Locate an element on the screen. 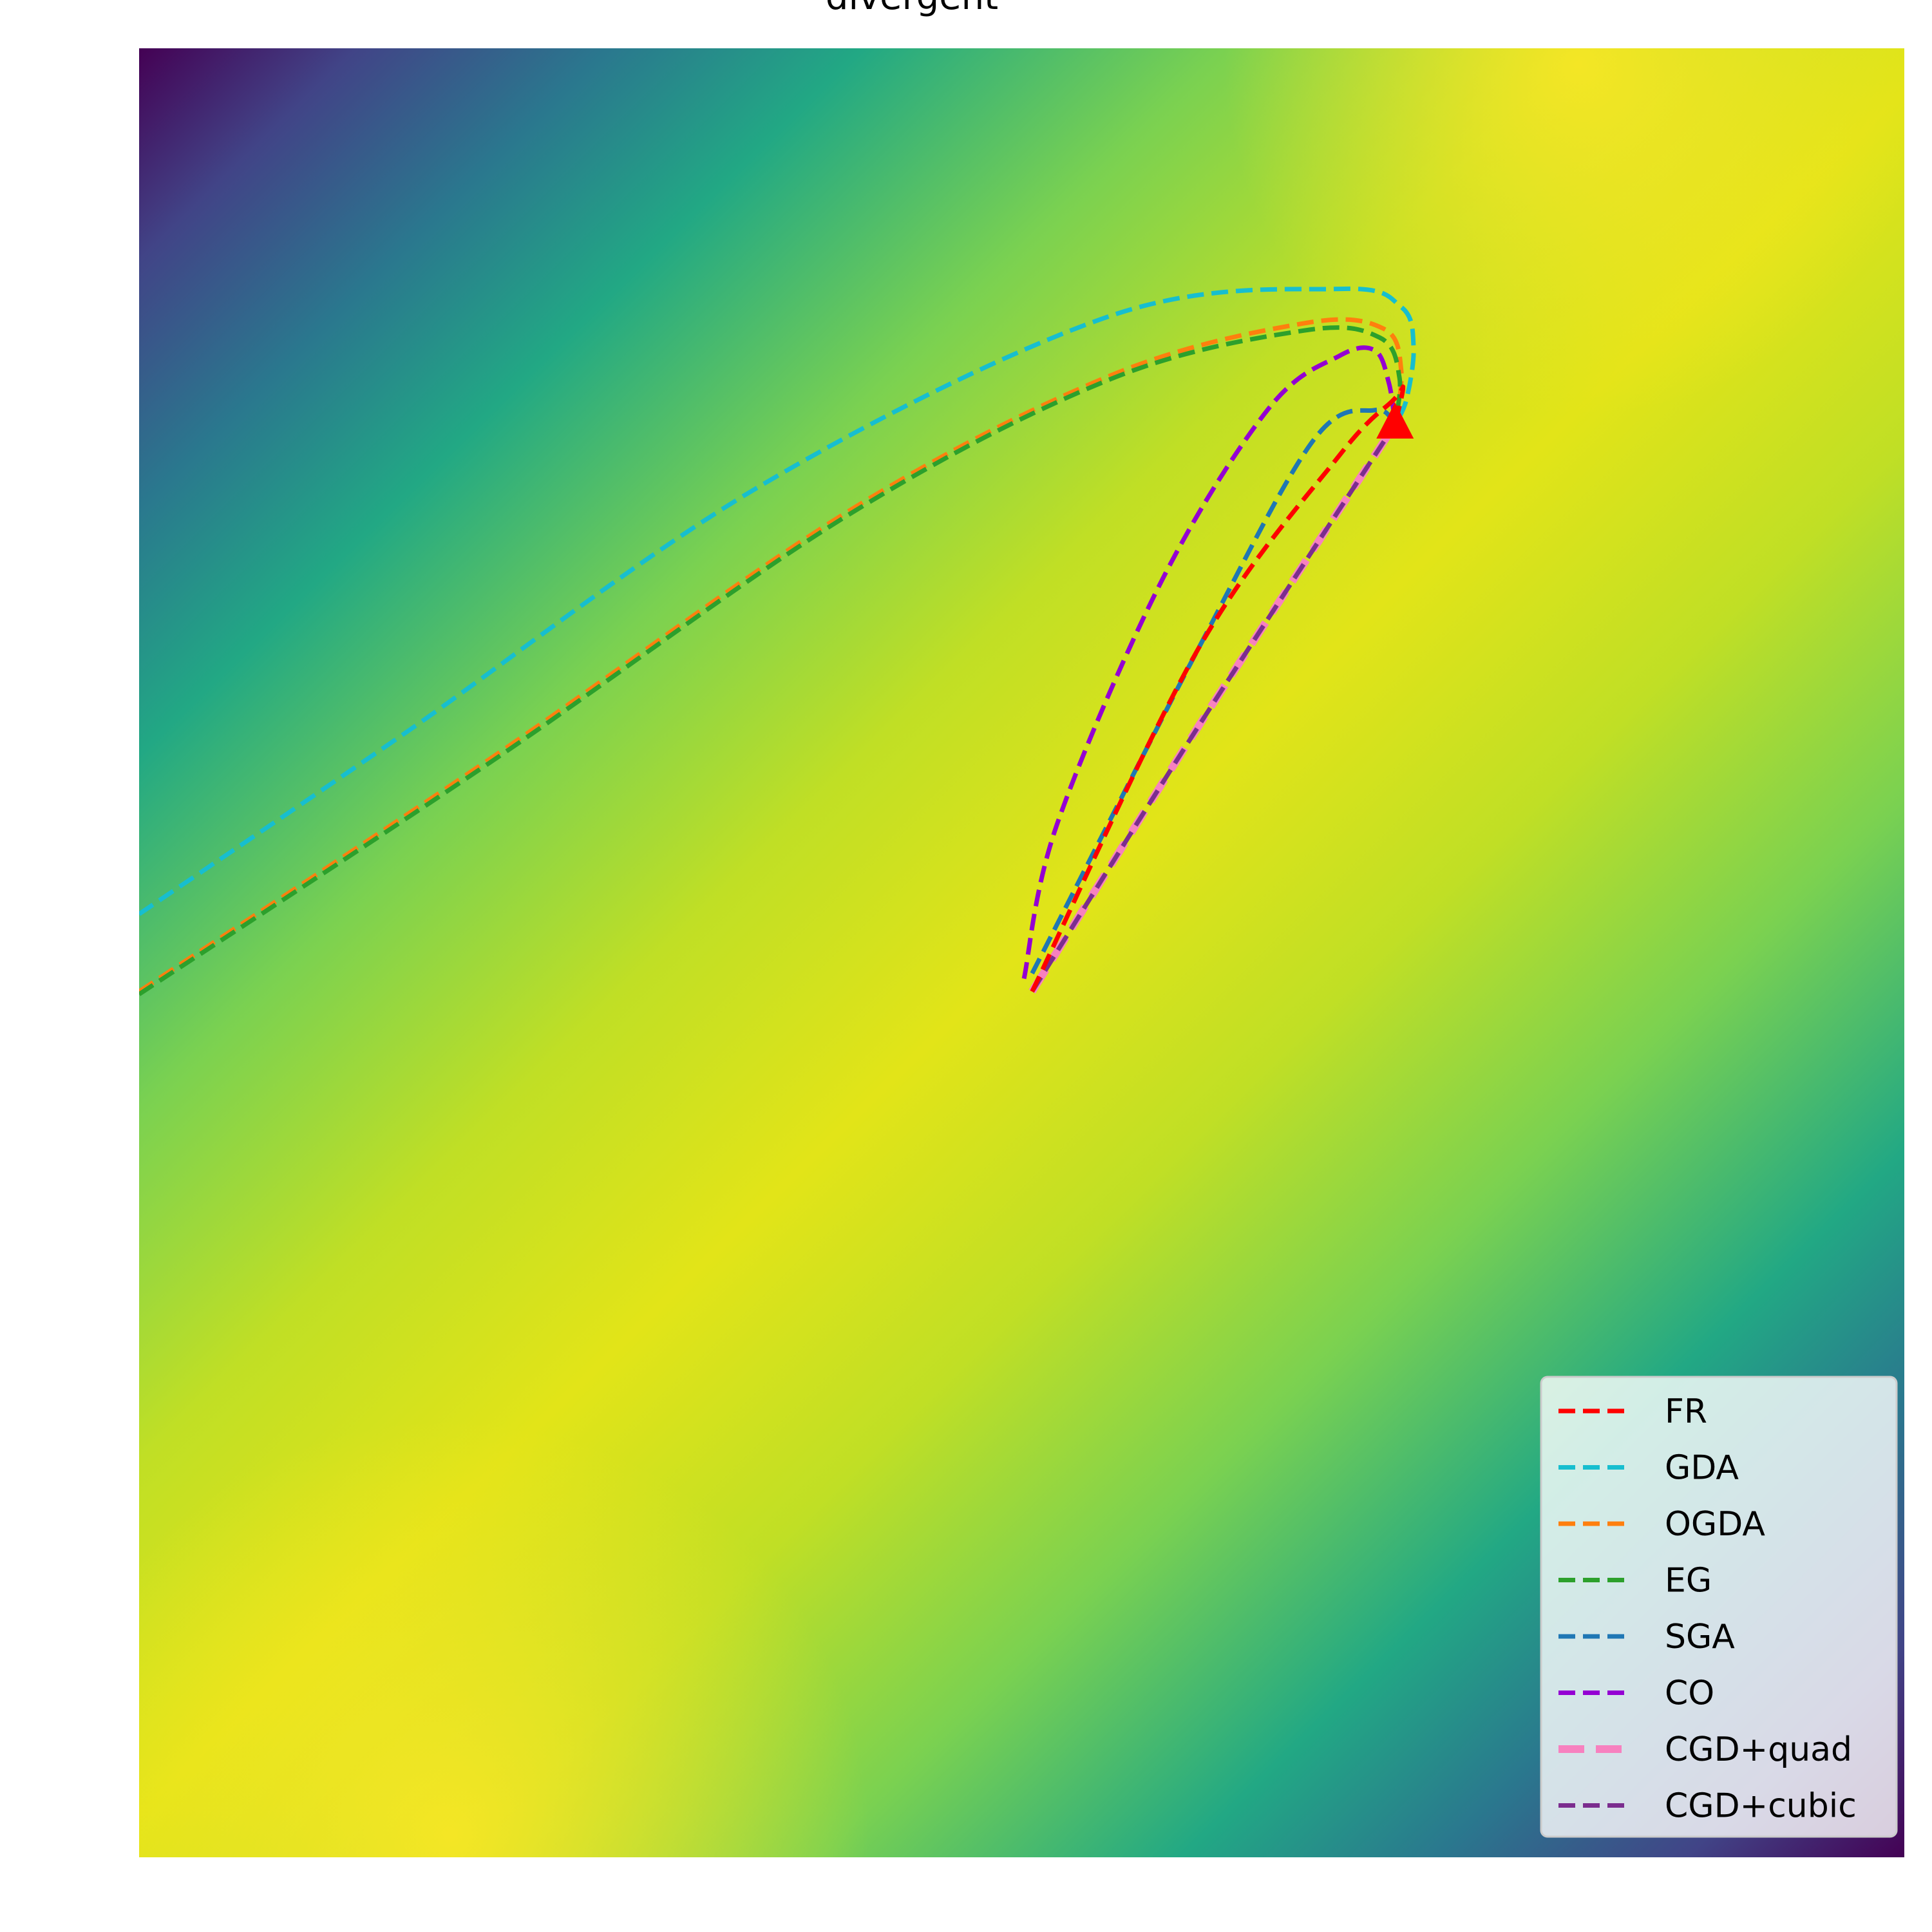 This screenshot has width=1932, height=1932. legend-entry-cgd-plus-quad: CGD+quad is located at coordinates (1705, 1750).